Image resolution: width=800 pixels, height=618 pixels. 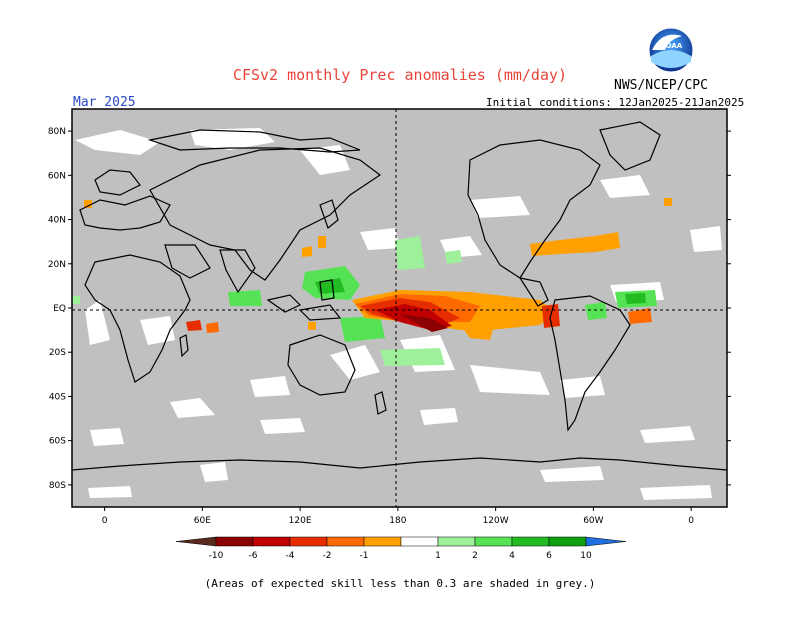 I want to click on colorbar-low-arrow, so click(x=196, y=541).